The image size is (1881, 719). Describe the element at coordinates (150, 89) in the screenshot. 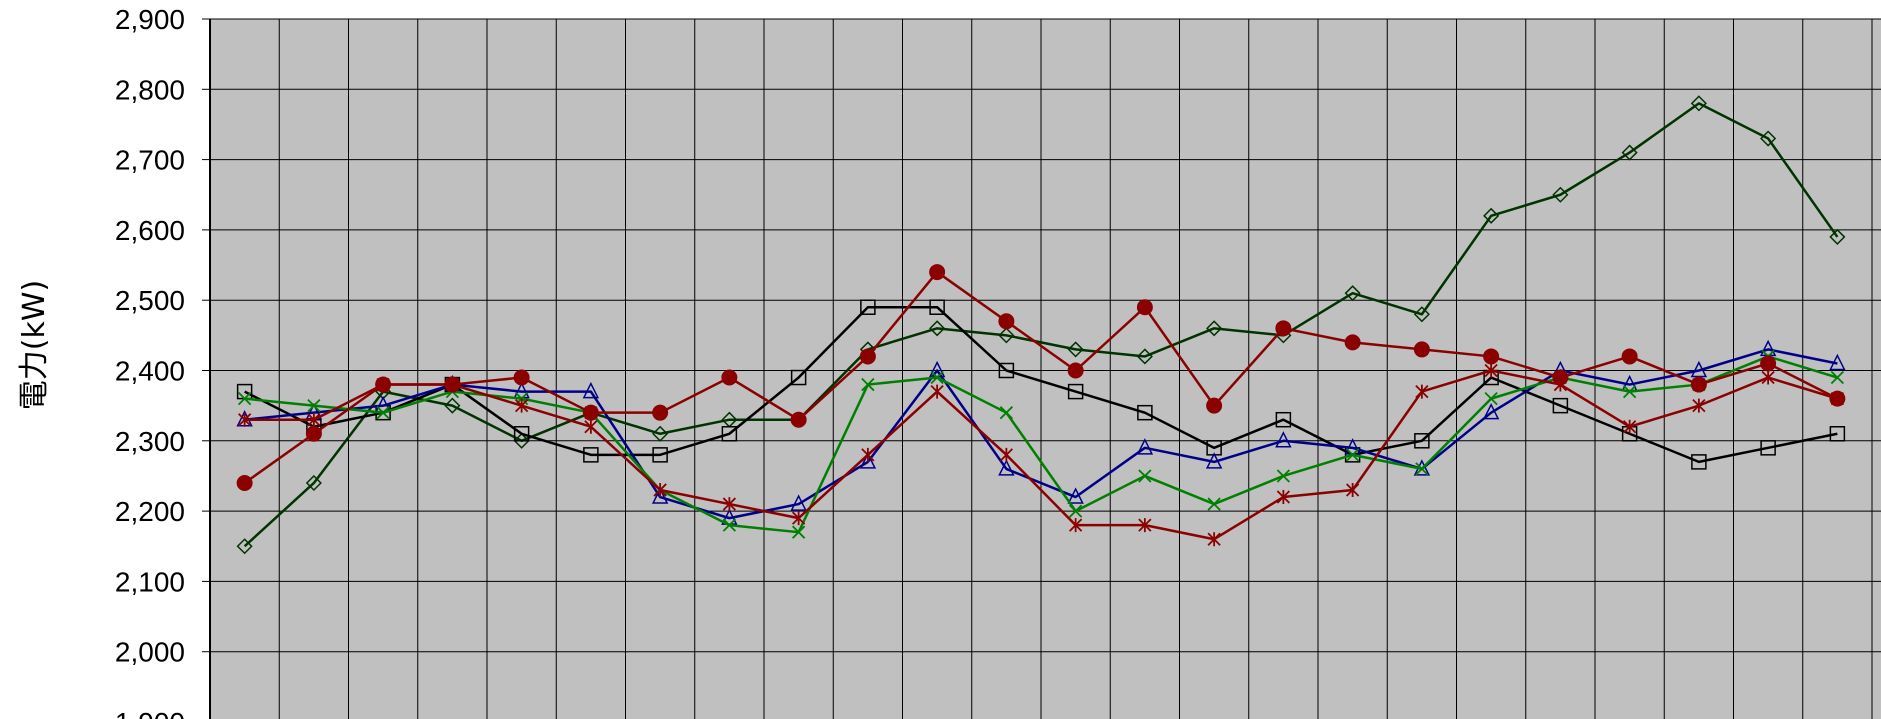

I see `y-tick-label: 2,800` at that location.